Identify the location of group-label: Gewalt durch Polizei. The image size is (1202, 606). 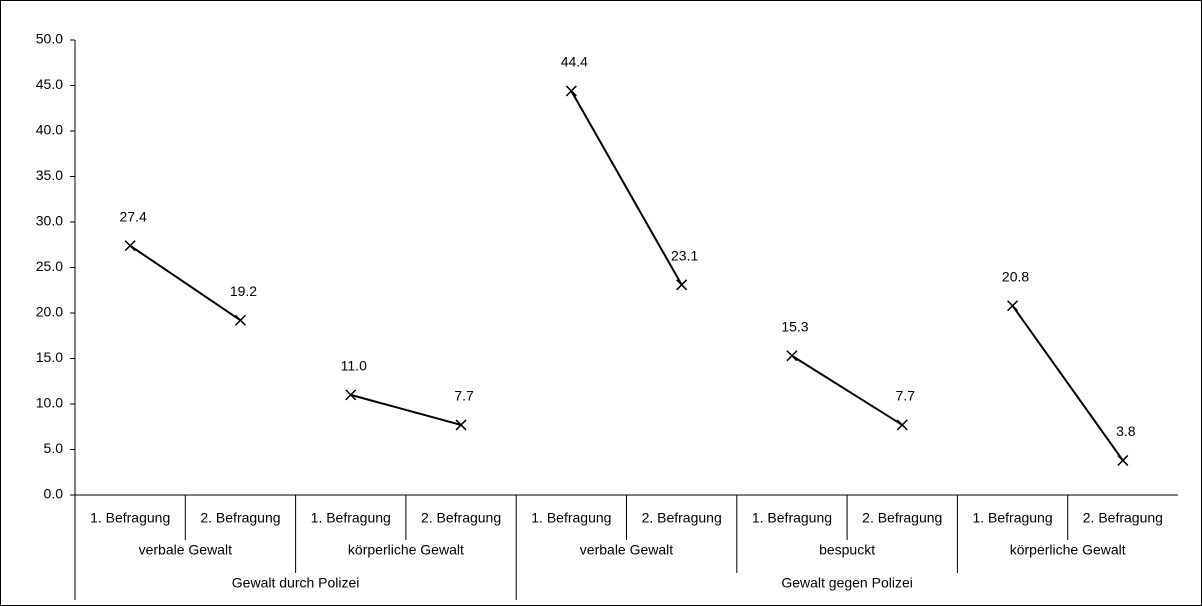
(296, 583).